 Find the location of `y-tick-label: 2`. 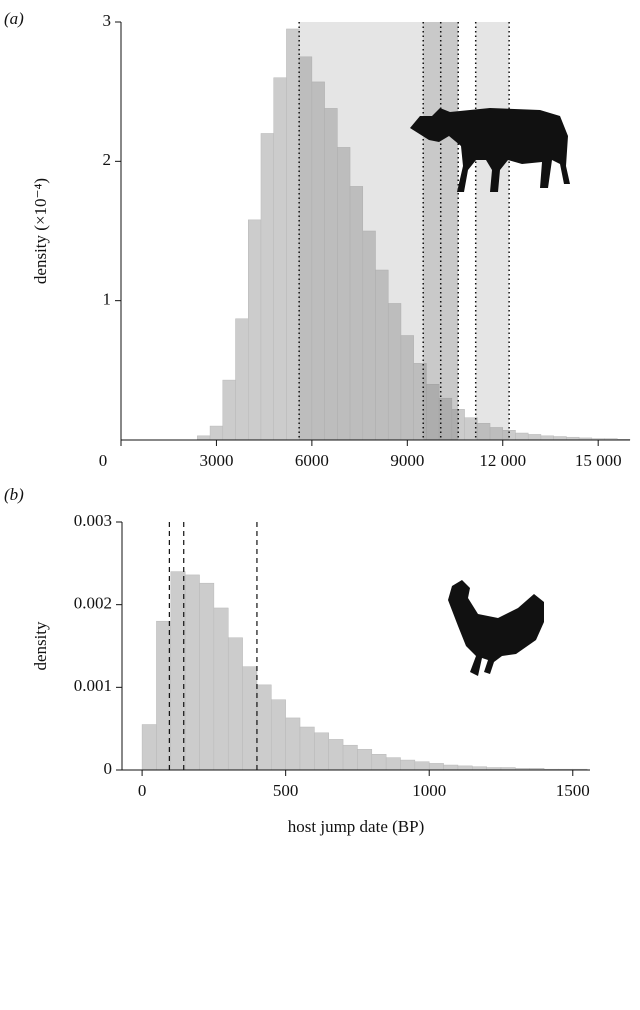

y-tick-label: 2 is located at coordinates (107, 159).